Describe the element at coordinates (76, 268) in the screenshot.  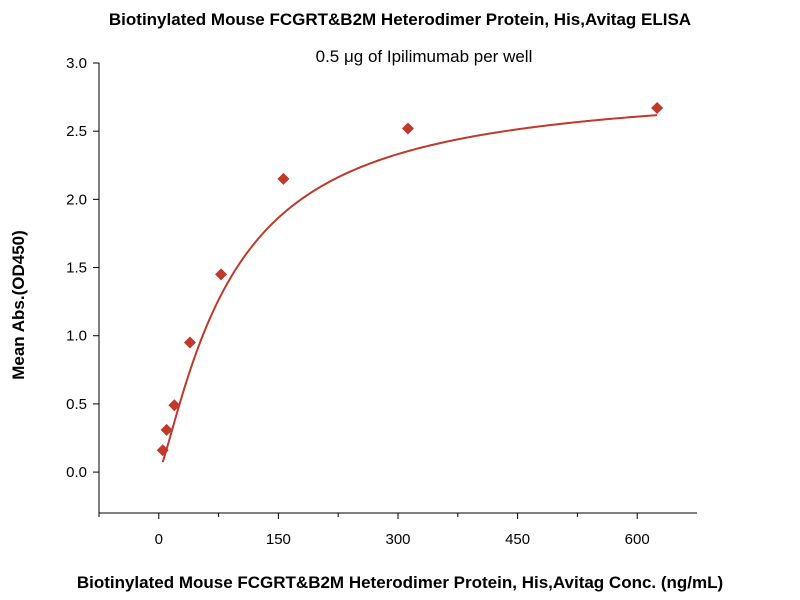
I see `y-tick-label: 1.5` at that location.